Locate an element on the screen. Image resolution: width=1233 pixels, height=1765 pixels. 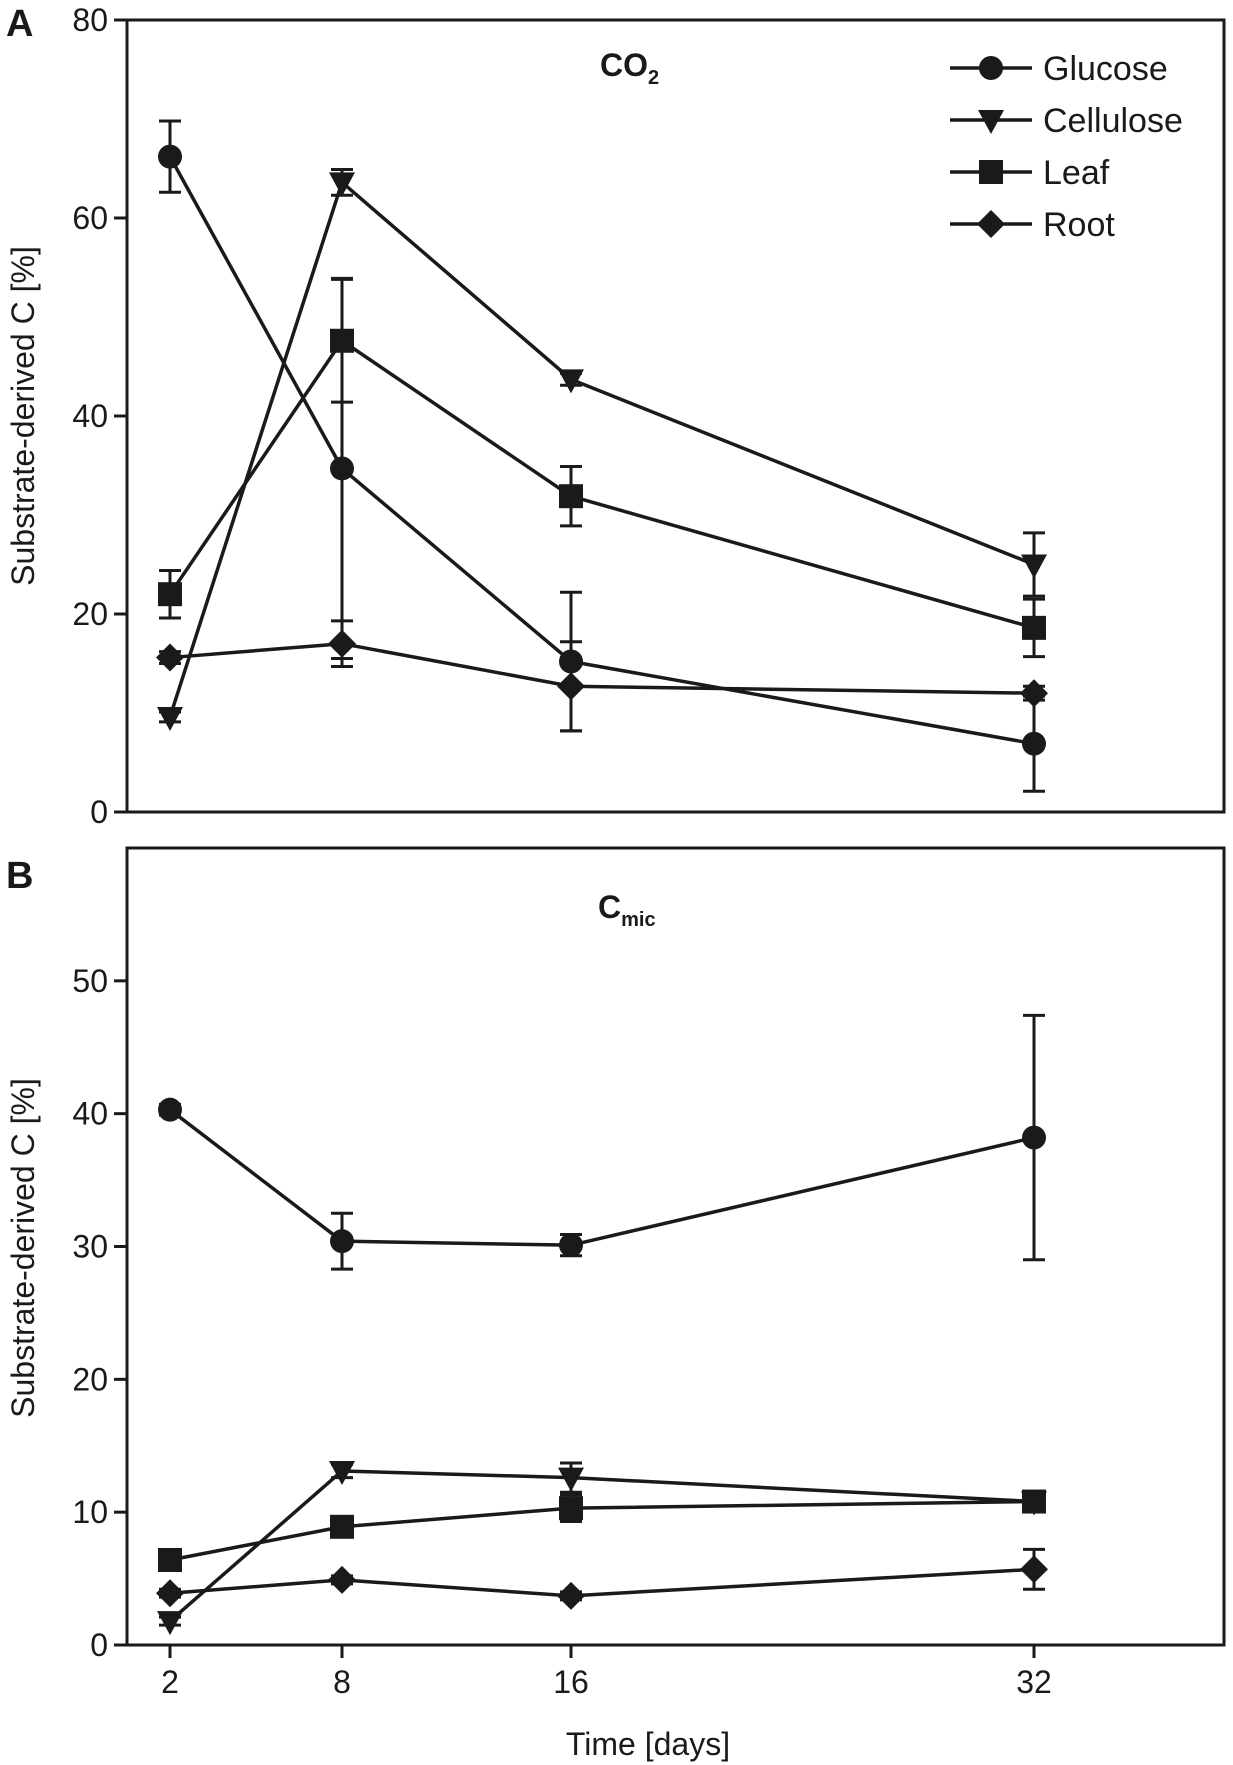
panel-b-y-tick-label: 40 is located at coordinates (90, 1114).